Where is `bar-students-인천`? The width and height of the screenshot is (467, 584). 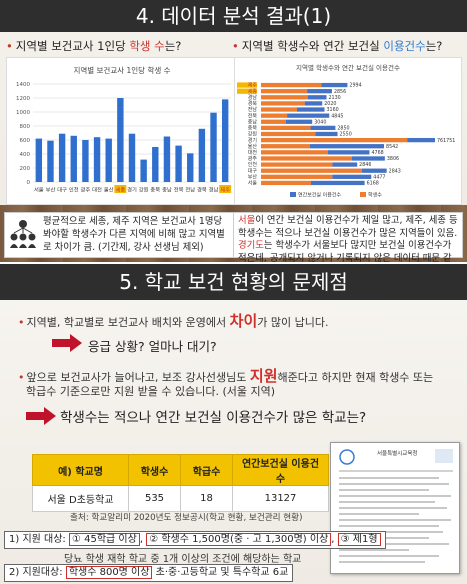
bar-students-인천 is located at coordinates (297, 164).